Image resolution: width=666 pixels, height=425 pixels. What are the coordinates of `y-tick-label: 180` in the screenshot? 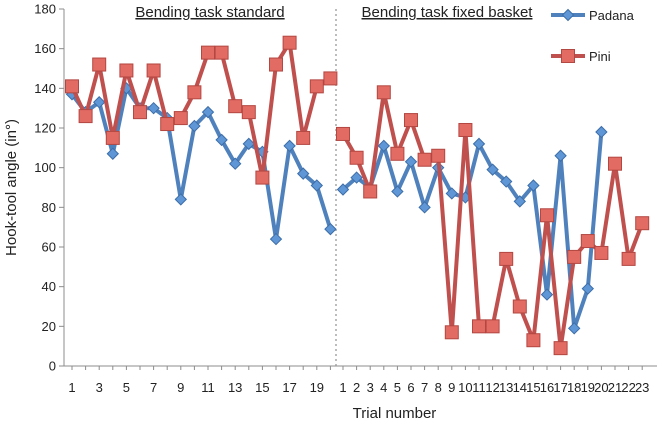 It's located at (45, 9).